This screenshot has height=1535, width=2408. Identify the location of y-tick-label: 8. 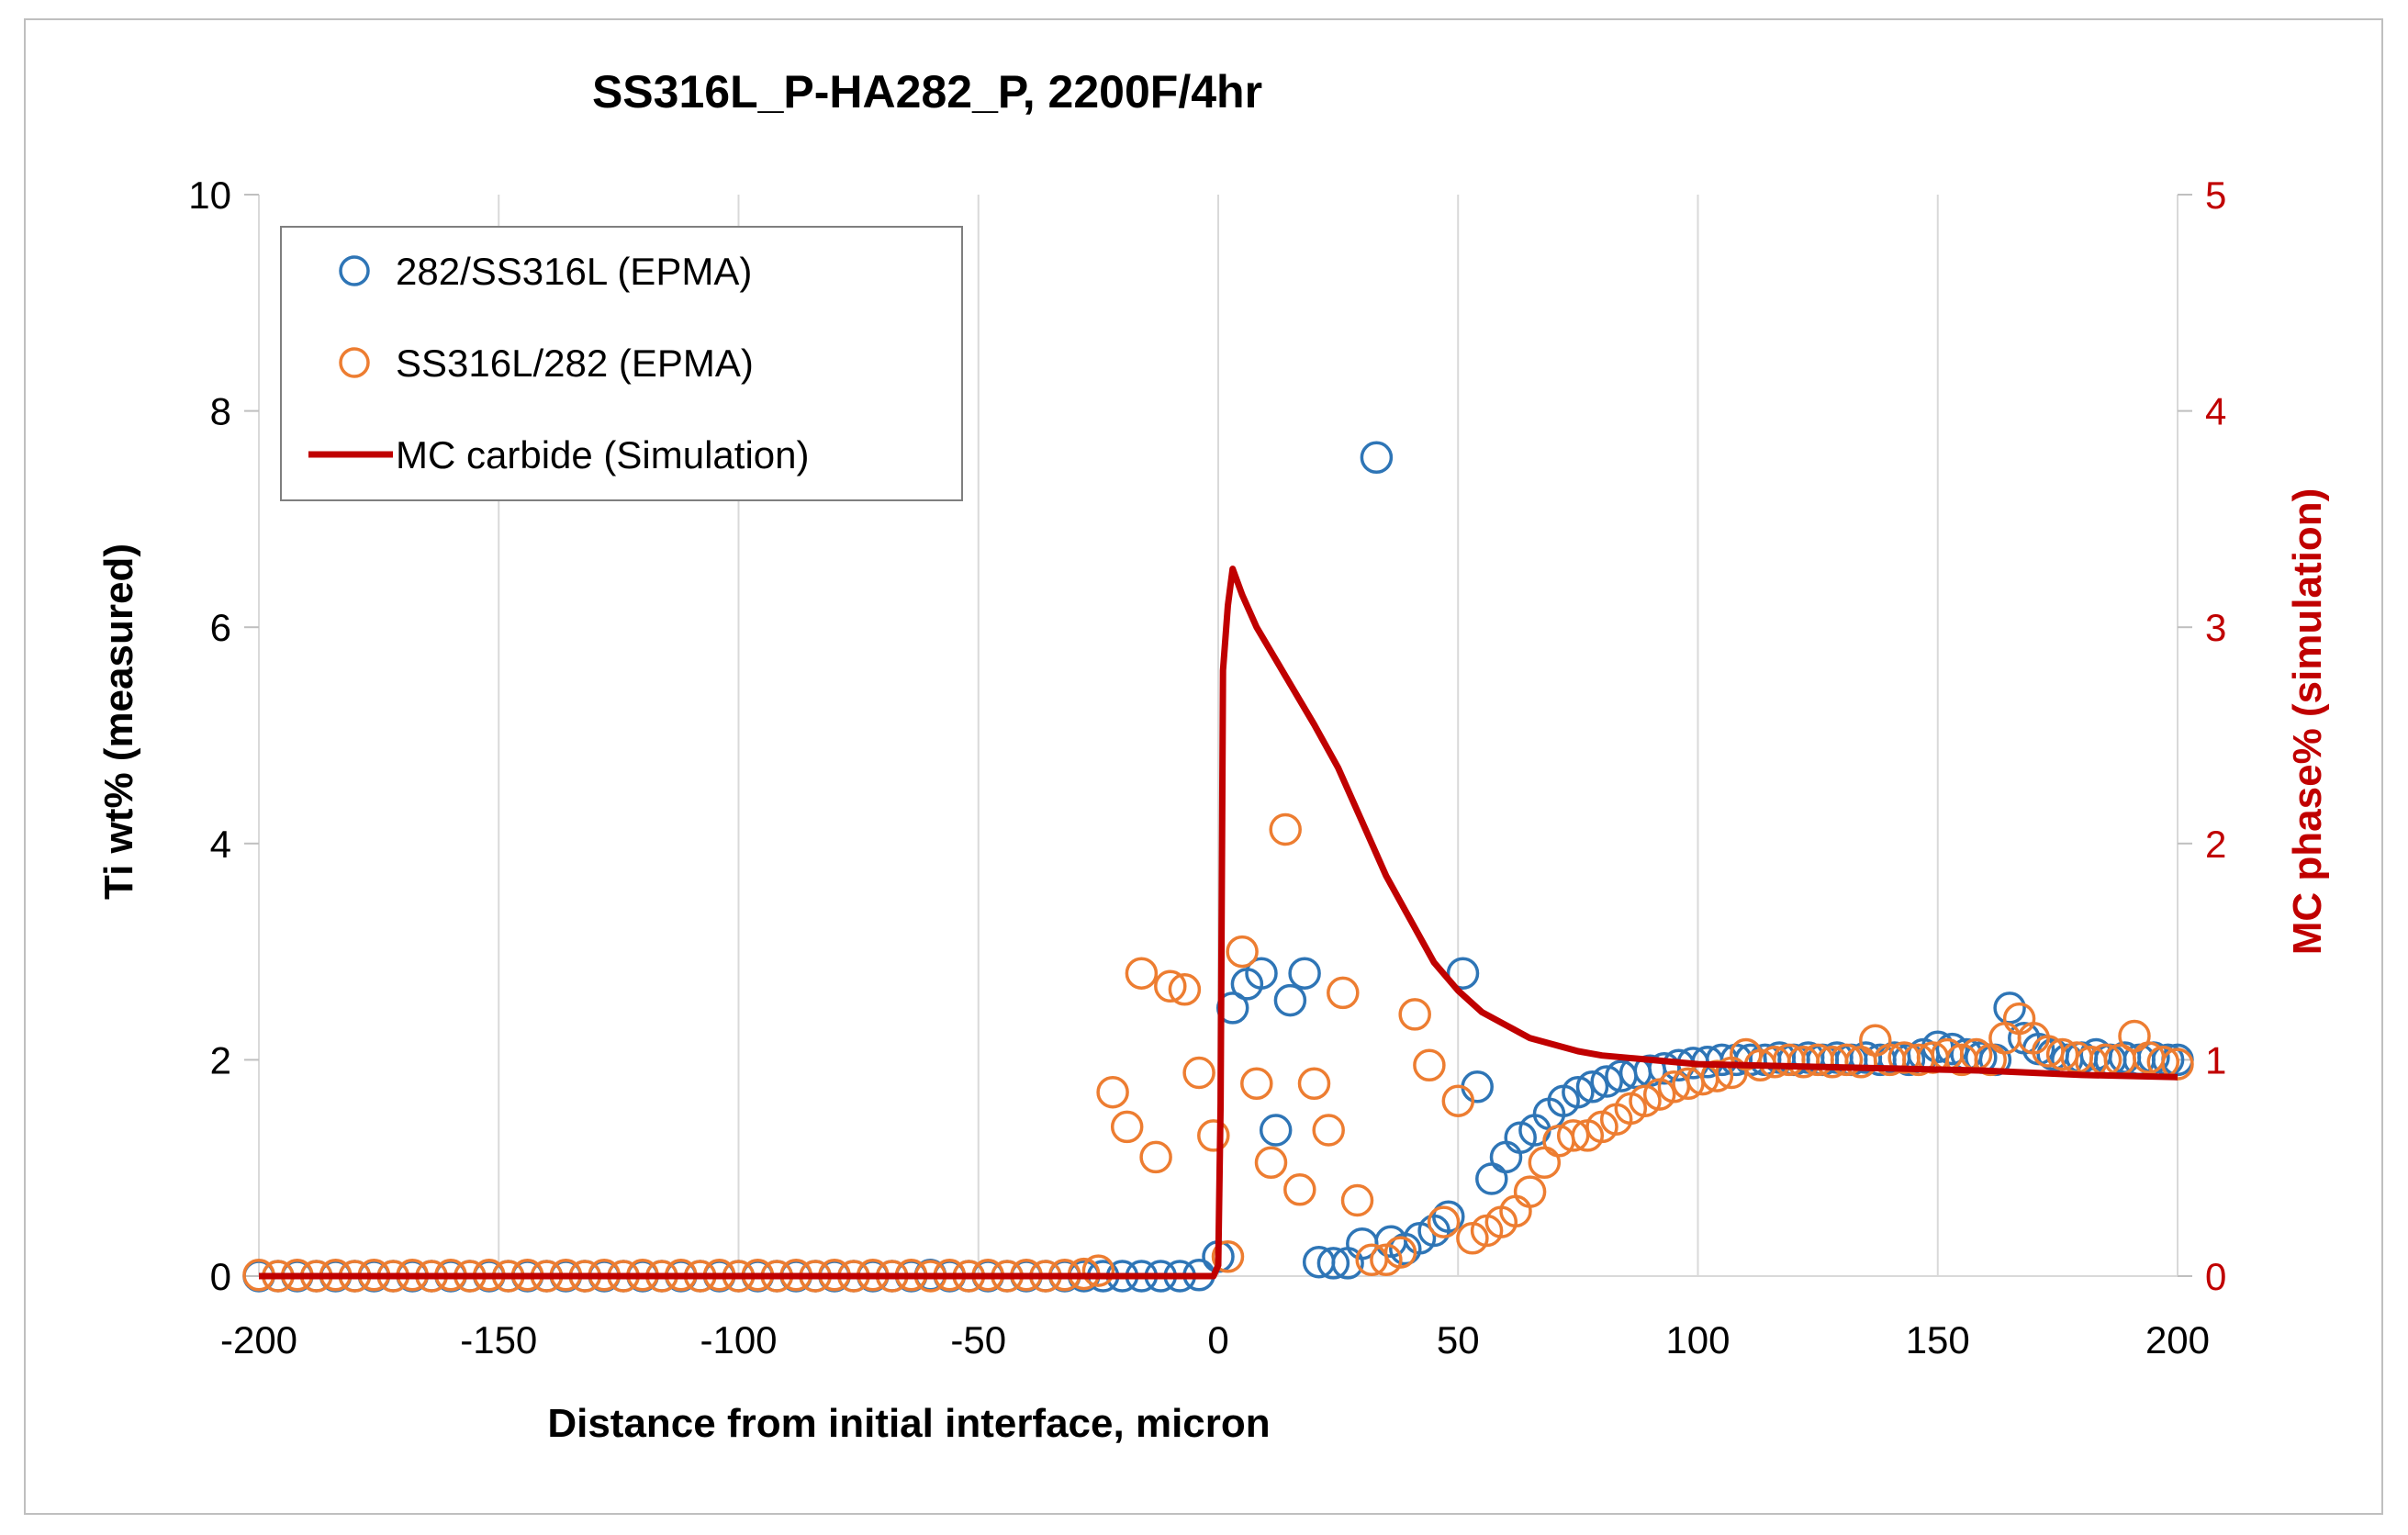
(220, 411).